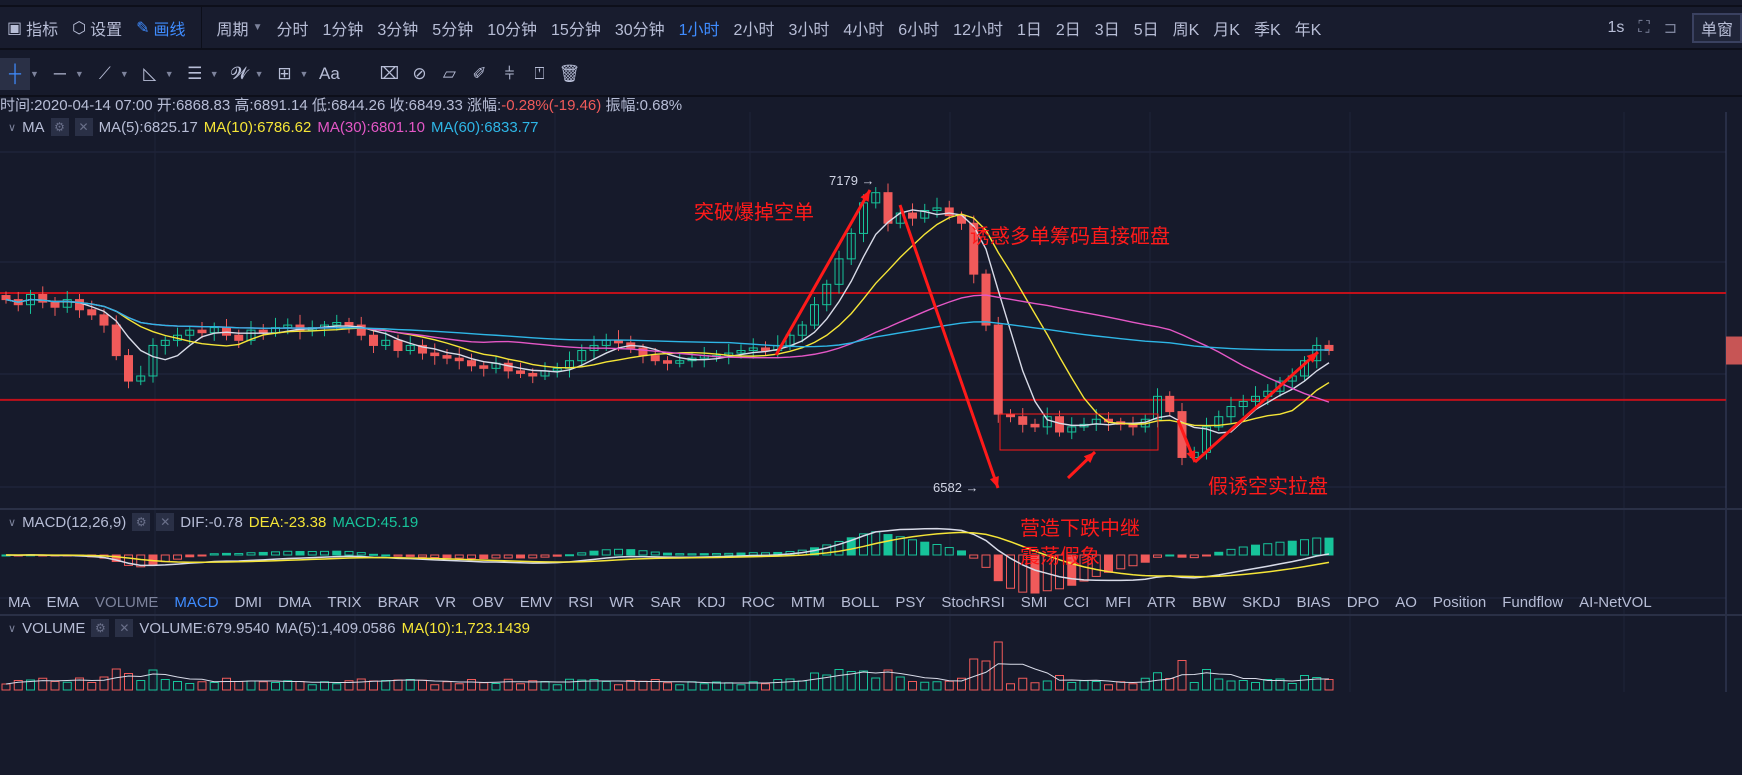 This screenshot has width=1742, height=775. I want to click on indicator-tab-mfi: MFI, so click(1118, 602).